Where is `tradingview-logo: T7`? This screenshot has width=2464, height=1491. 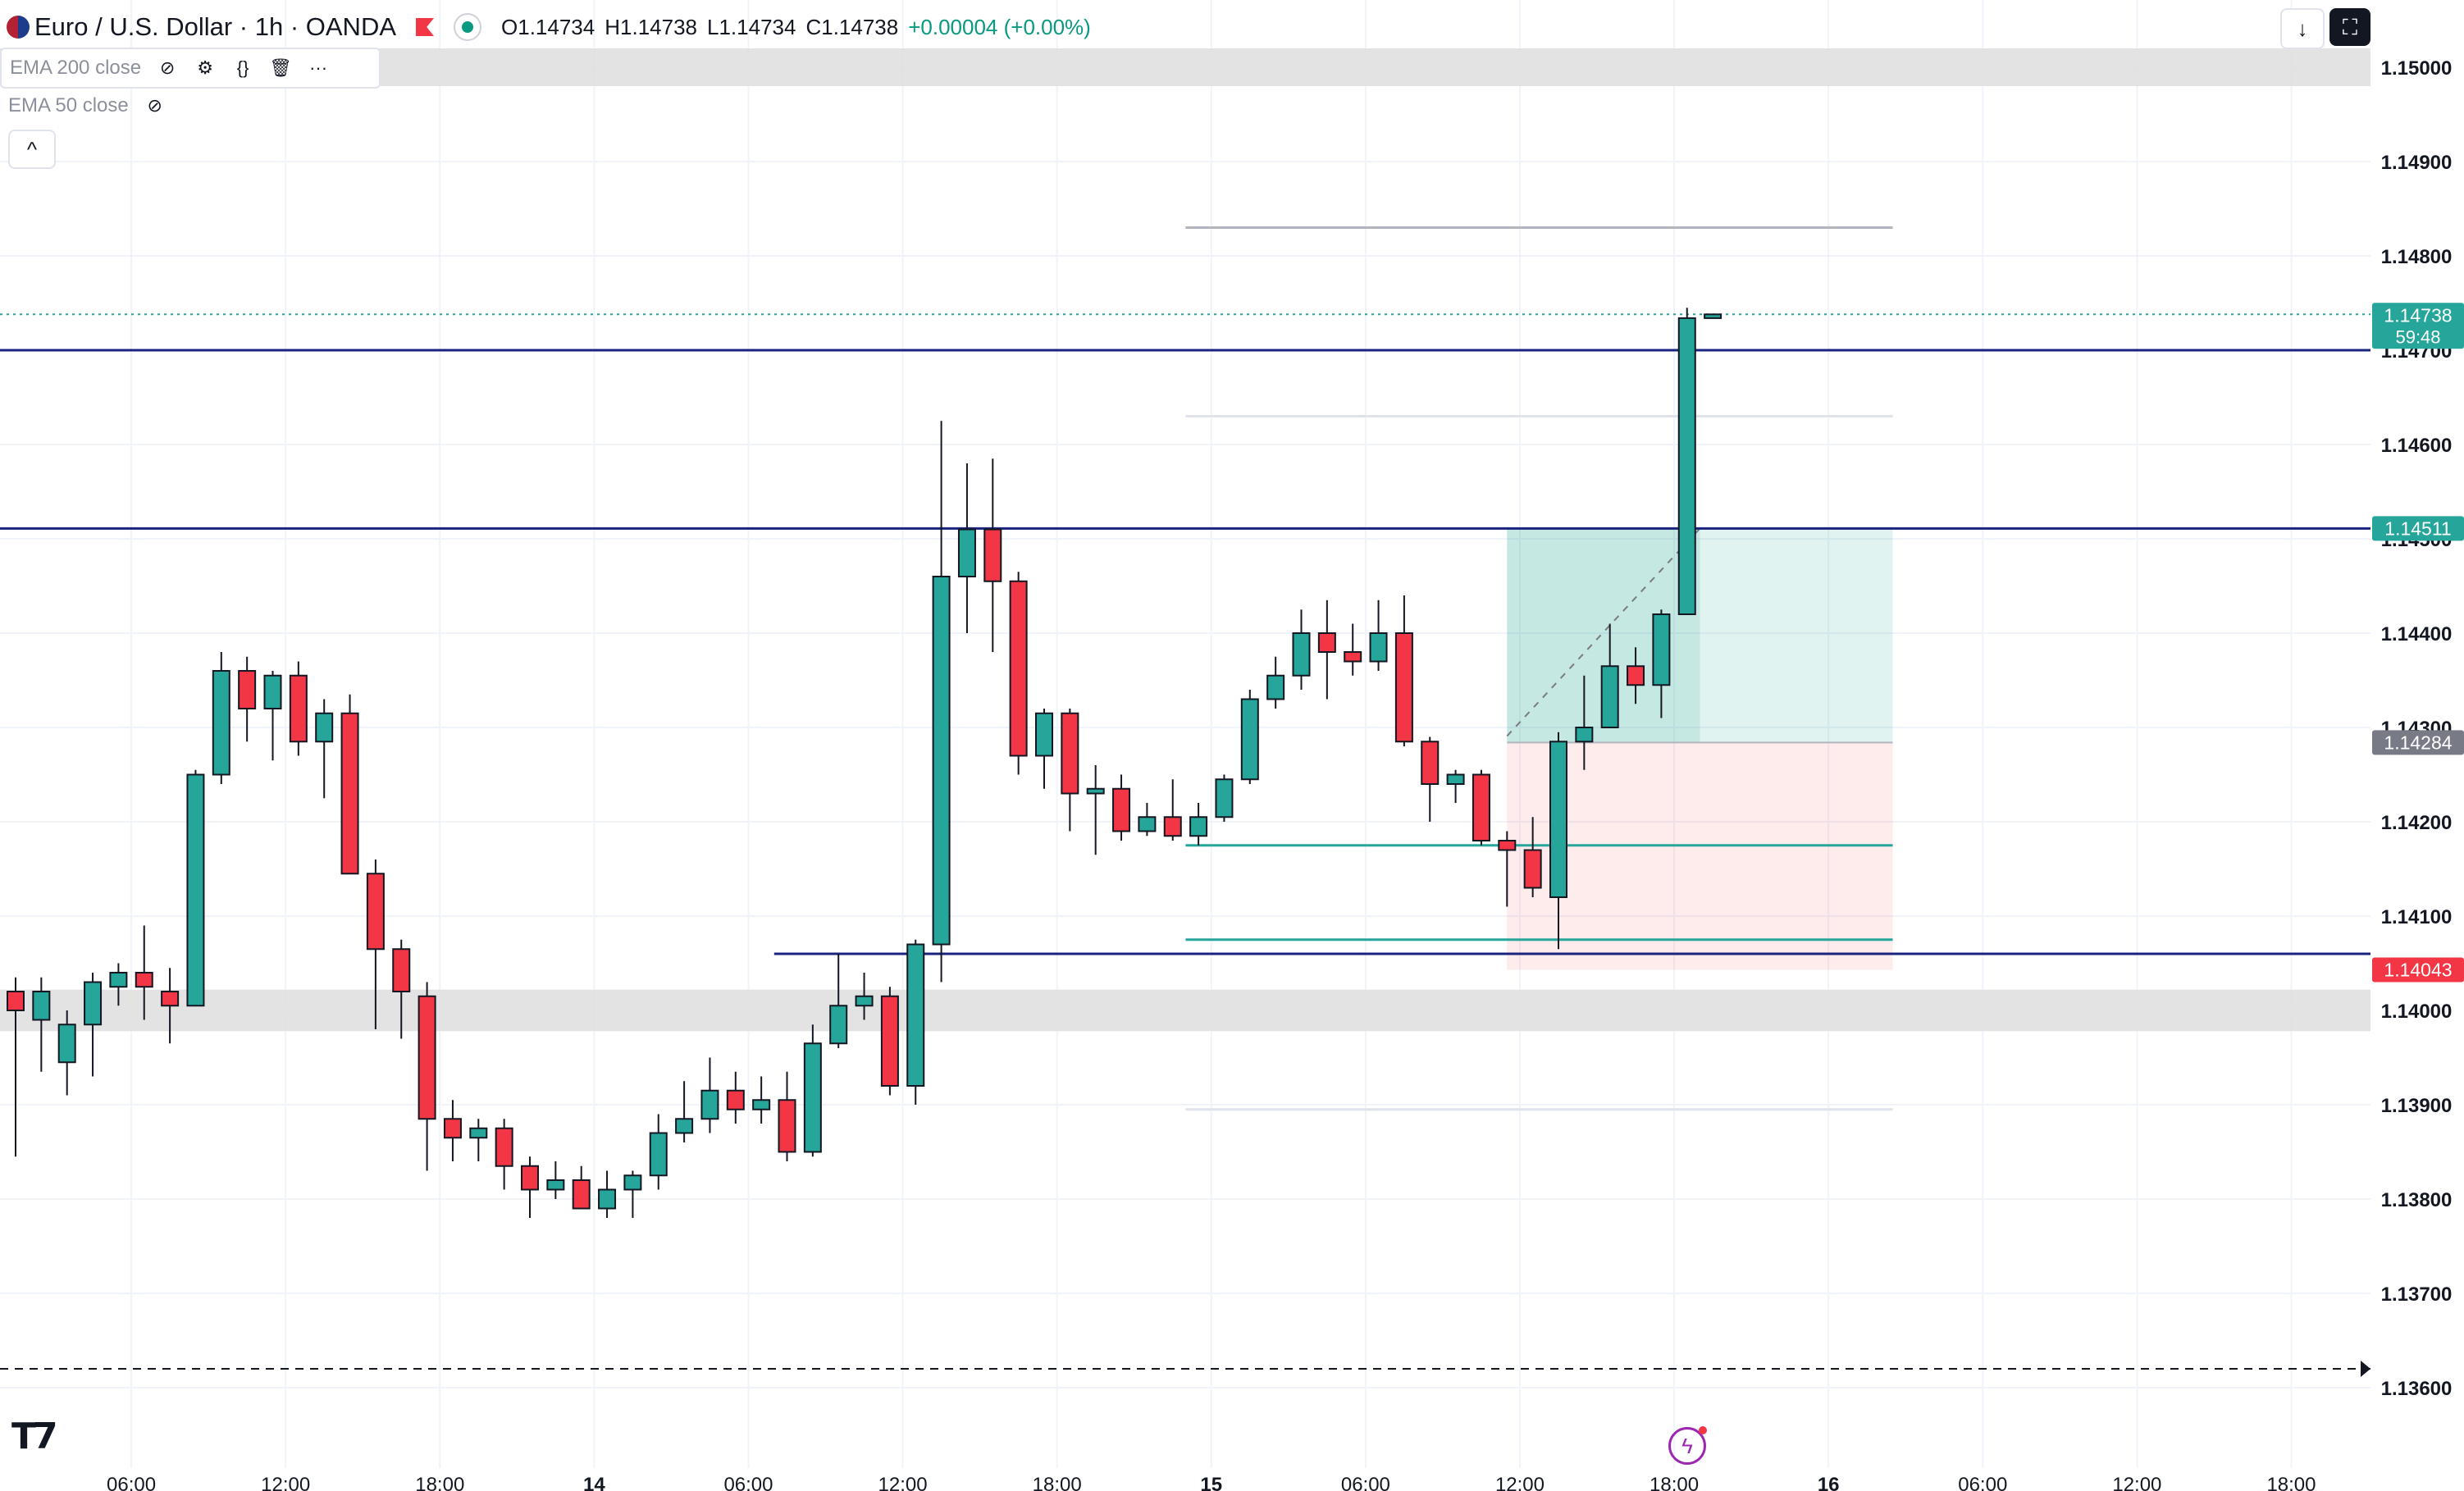
tradingview-logo: T7 is located at coordinates (34, 1436).